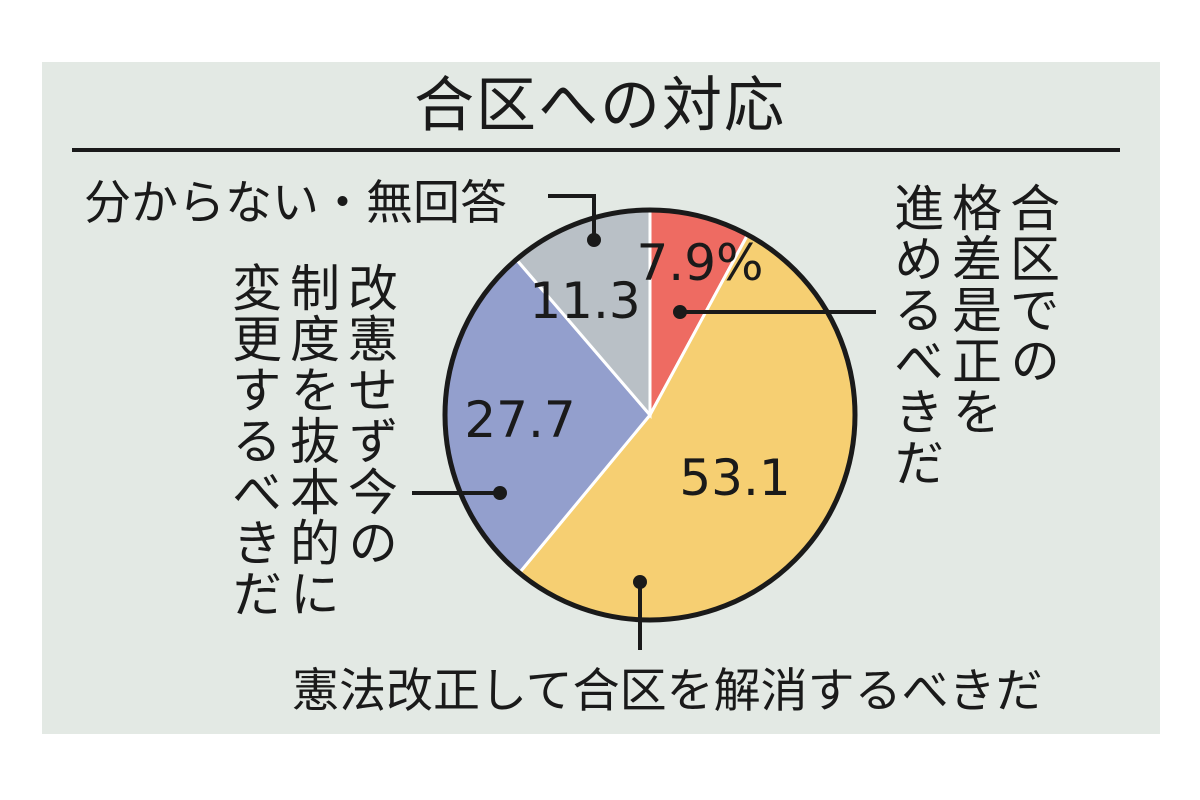 Image resolution: width=1200 pixels, height=800 pixels. Describe the element at coordinates (640, 582) in the screenshot. I see `leader-dot-b` at that location.